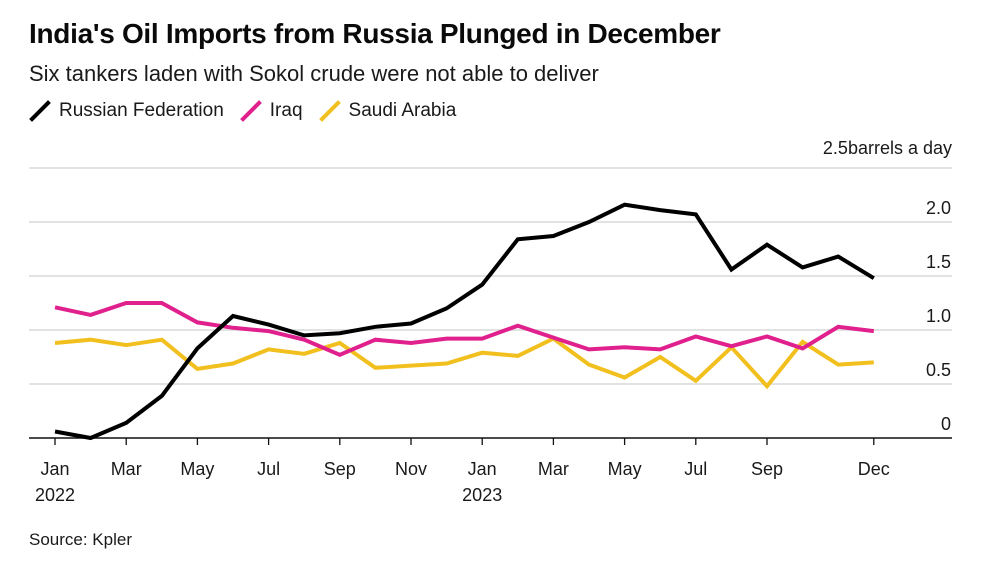 The height and width of the screenshot is (568, 989). I want to click on legend-item-iraq: Iraq, so click(271, 111).